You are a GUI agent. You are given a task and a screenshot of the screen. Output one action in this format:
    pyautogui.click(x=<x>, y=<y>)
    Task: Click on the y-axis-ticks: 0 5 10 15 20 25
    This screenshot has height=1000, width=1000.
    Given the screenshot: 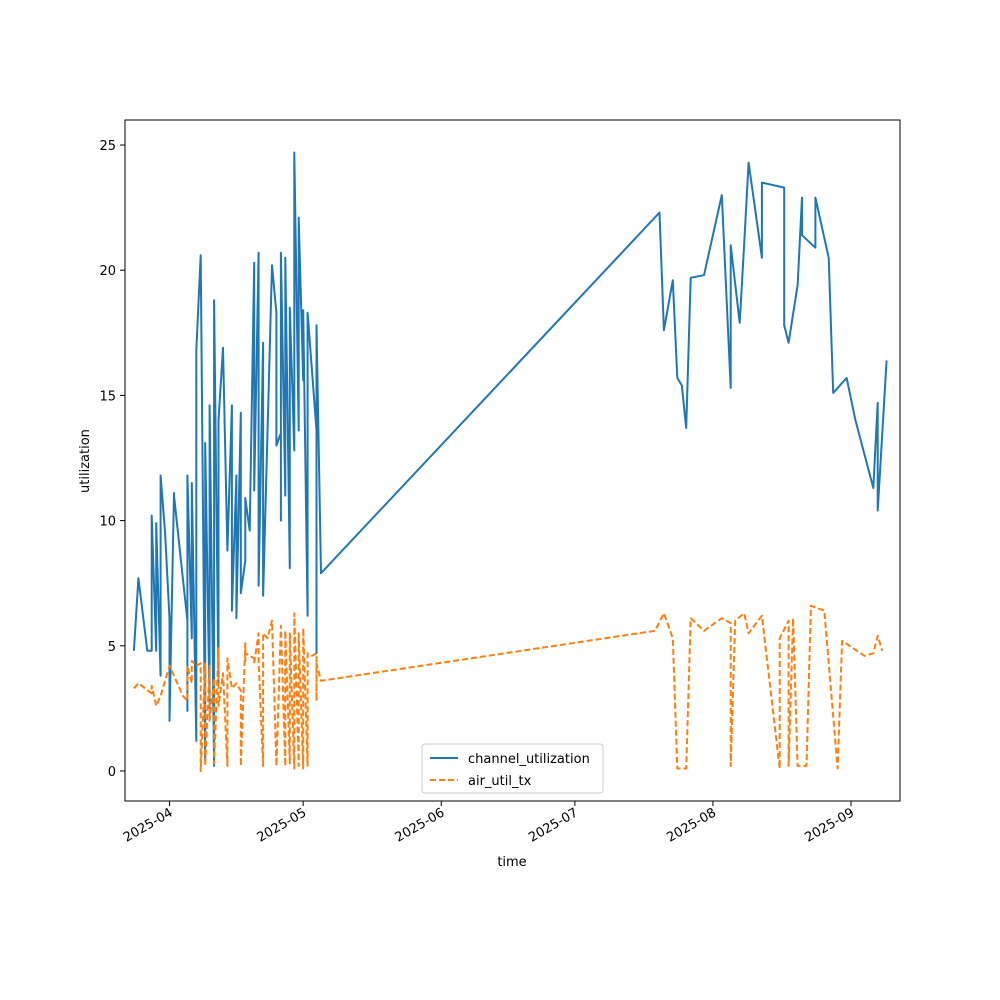 What is the action you would take?
    pyautogui.click(x=112, y=459)
    